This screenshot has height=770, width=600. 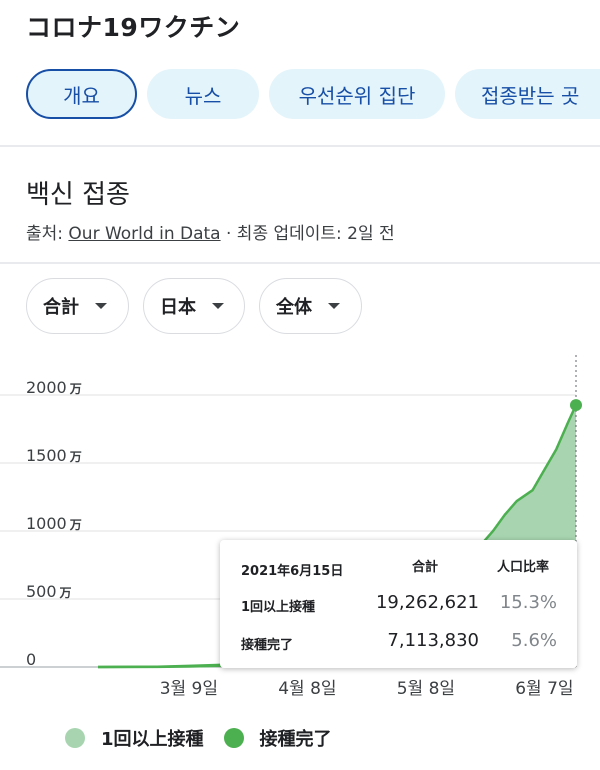 What do you see at coordinates (426, 689) in the screenshot?
I see `x-tick-label: 5월 8일` at bounding box center [426, 689].